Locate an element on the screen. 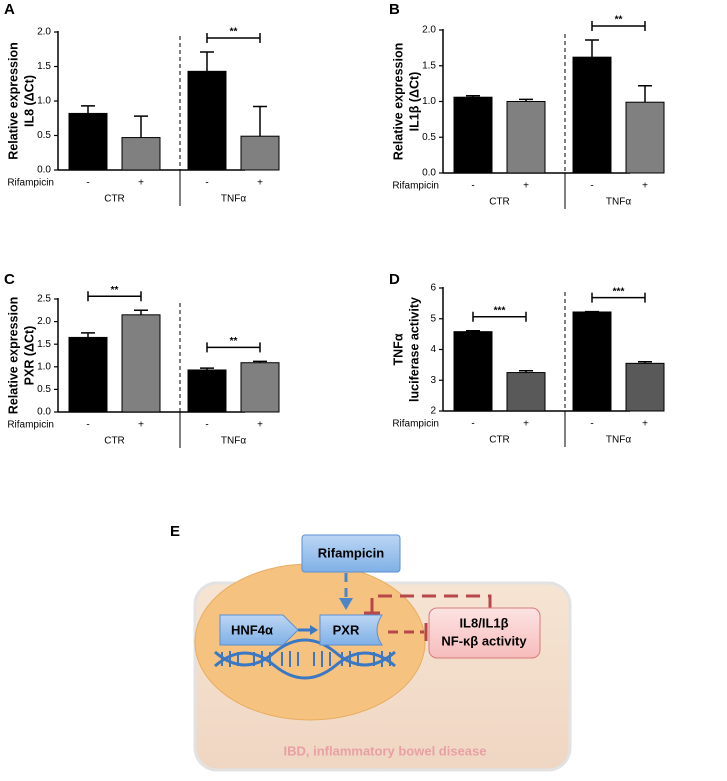  y-axis-label: IL8 (ΔCt) is located at coordinates (29, 101).